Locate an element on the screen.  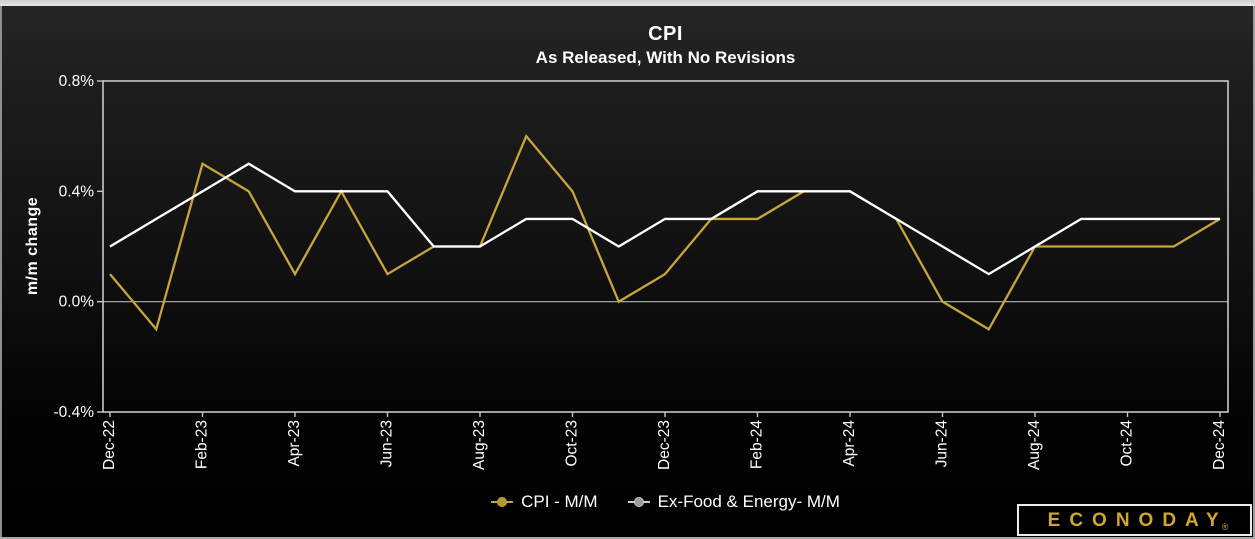
x-tick-label: Apr-23 is located at coordinates (294, 443).